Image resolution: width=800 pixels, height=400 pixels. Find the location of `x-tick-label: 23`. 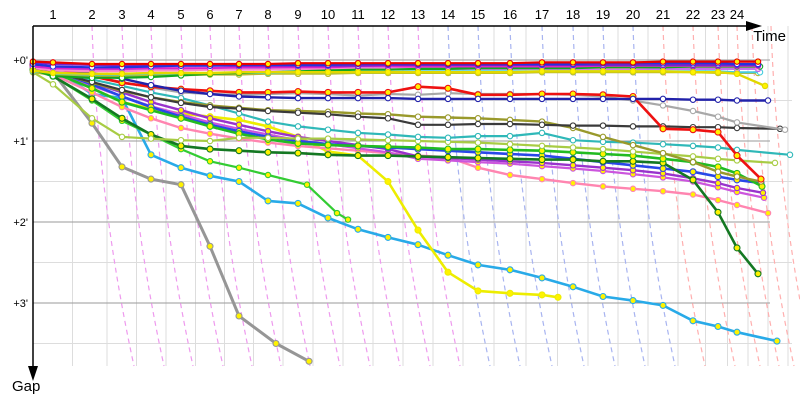

x-tick-label: 23 is located at coordinates (718, 14).